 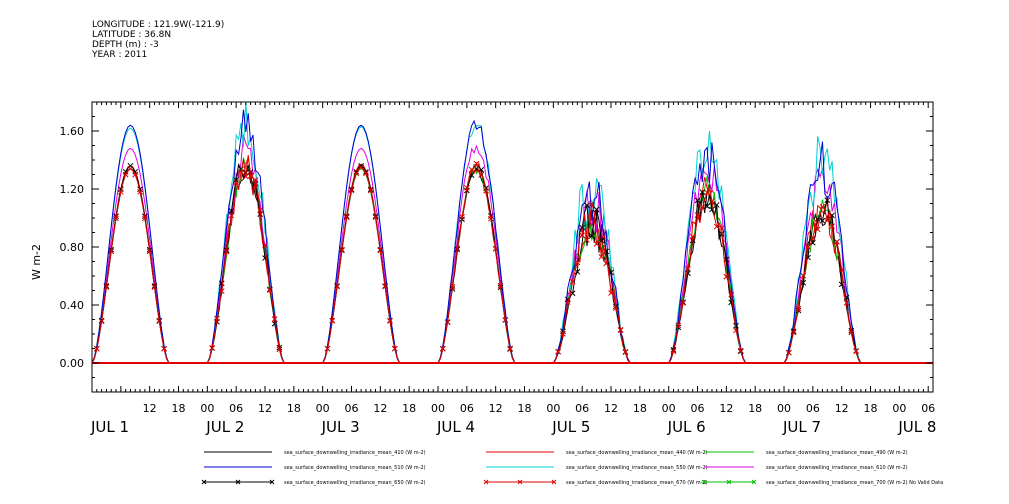 I want to click on x-day-label: JUL 3, so click(x=340, y=427).